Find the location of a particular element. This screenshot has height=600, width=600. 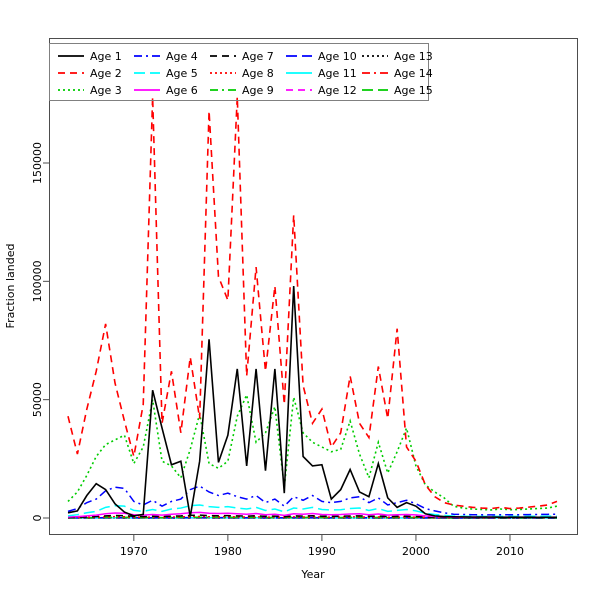

legend-box is located at coordinates (239, 72).